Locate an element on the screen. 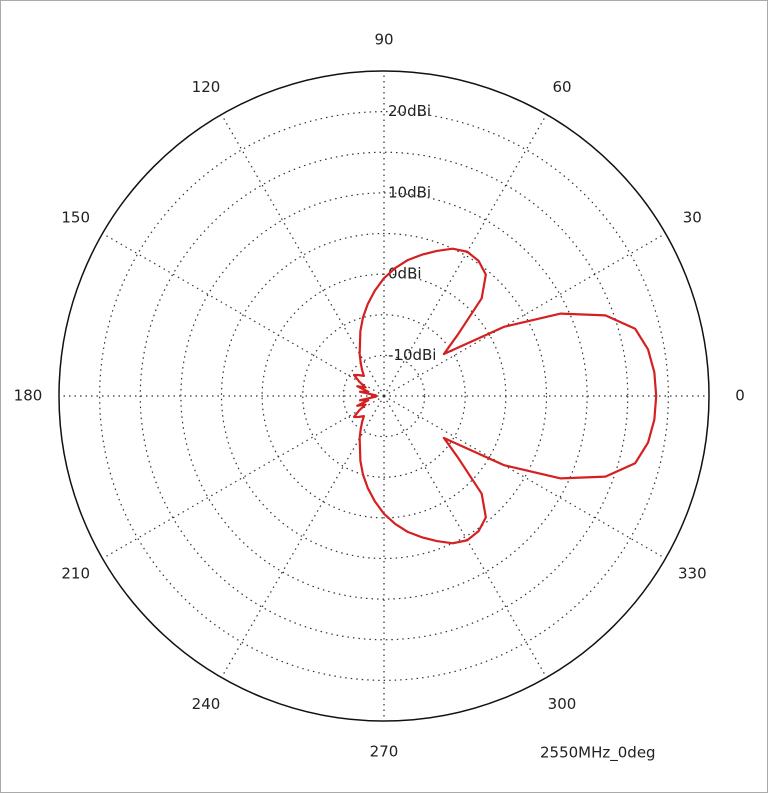 This screenshot has width=768, height=793. angle-tick-label: 0 is located at coordinates (740, 396).